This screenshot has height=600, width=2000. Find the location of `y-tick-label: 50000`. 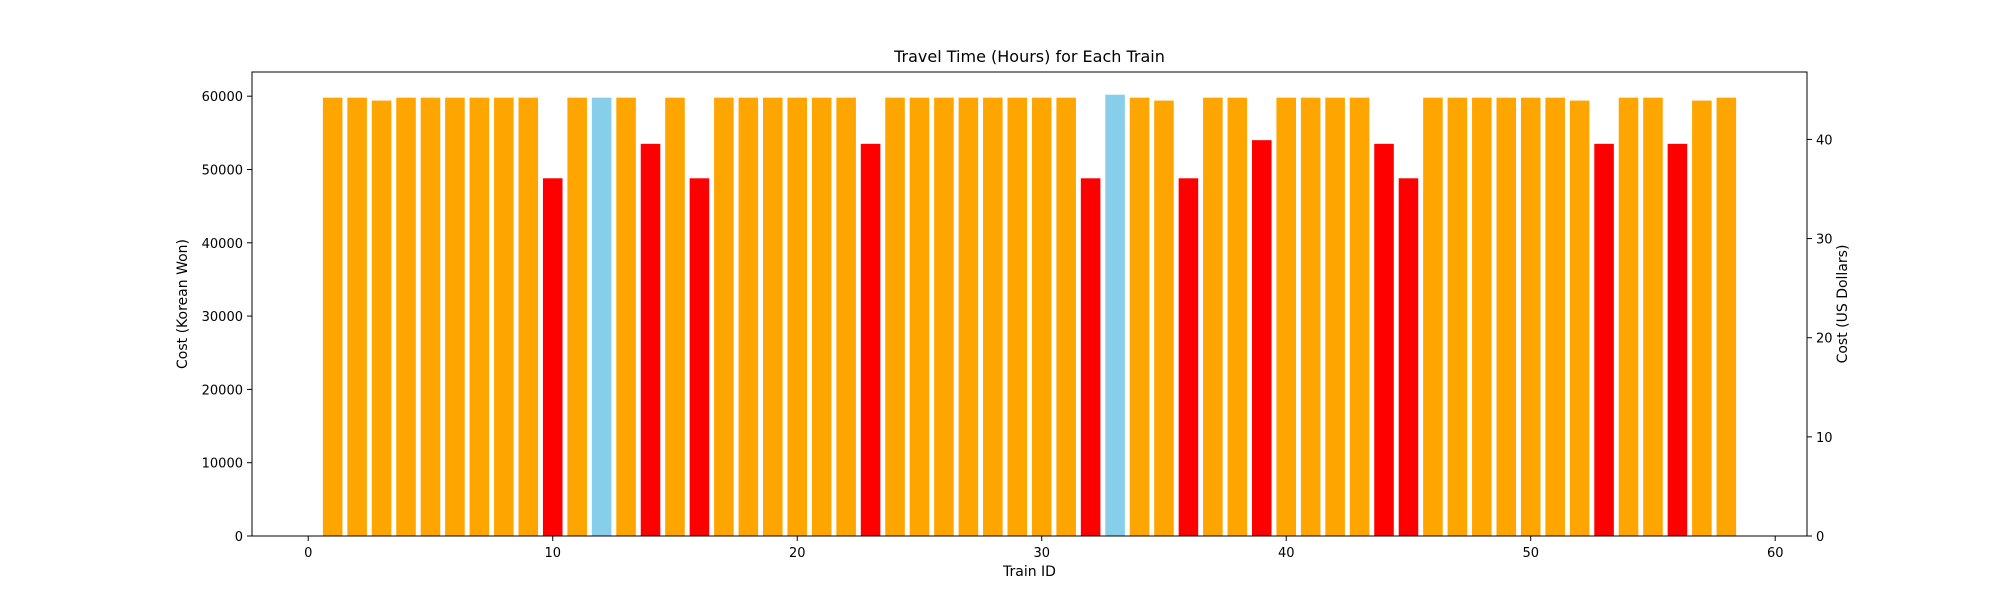

y-tick-label: 50000 is located at coordinates (222, 170).